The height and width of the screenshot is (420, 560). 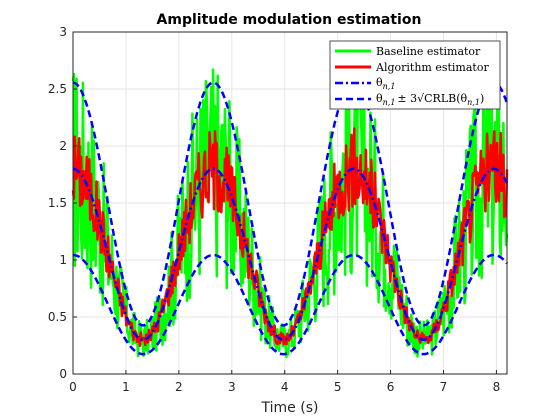 What do you see at coordinates (389, 86) in the screenshot?
I see `legend-theta-sub: n,1` at bounding box center [389, 86].